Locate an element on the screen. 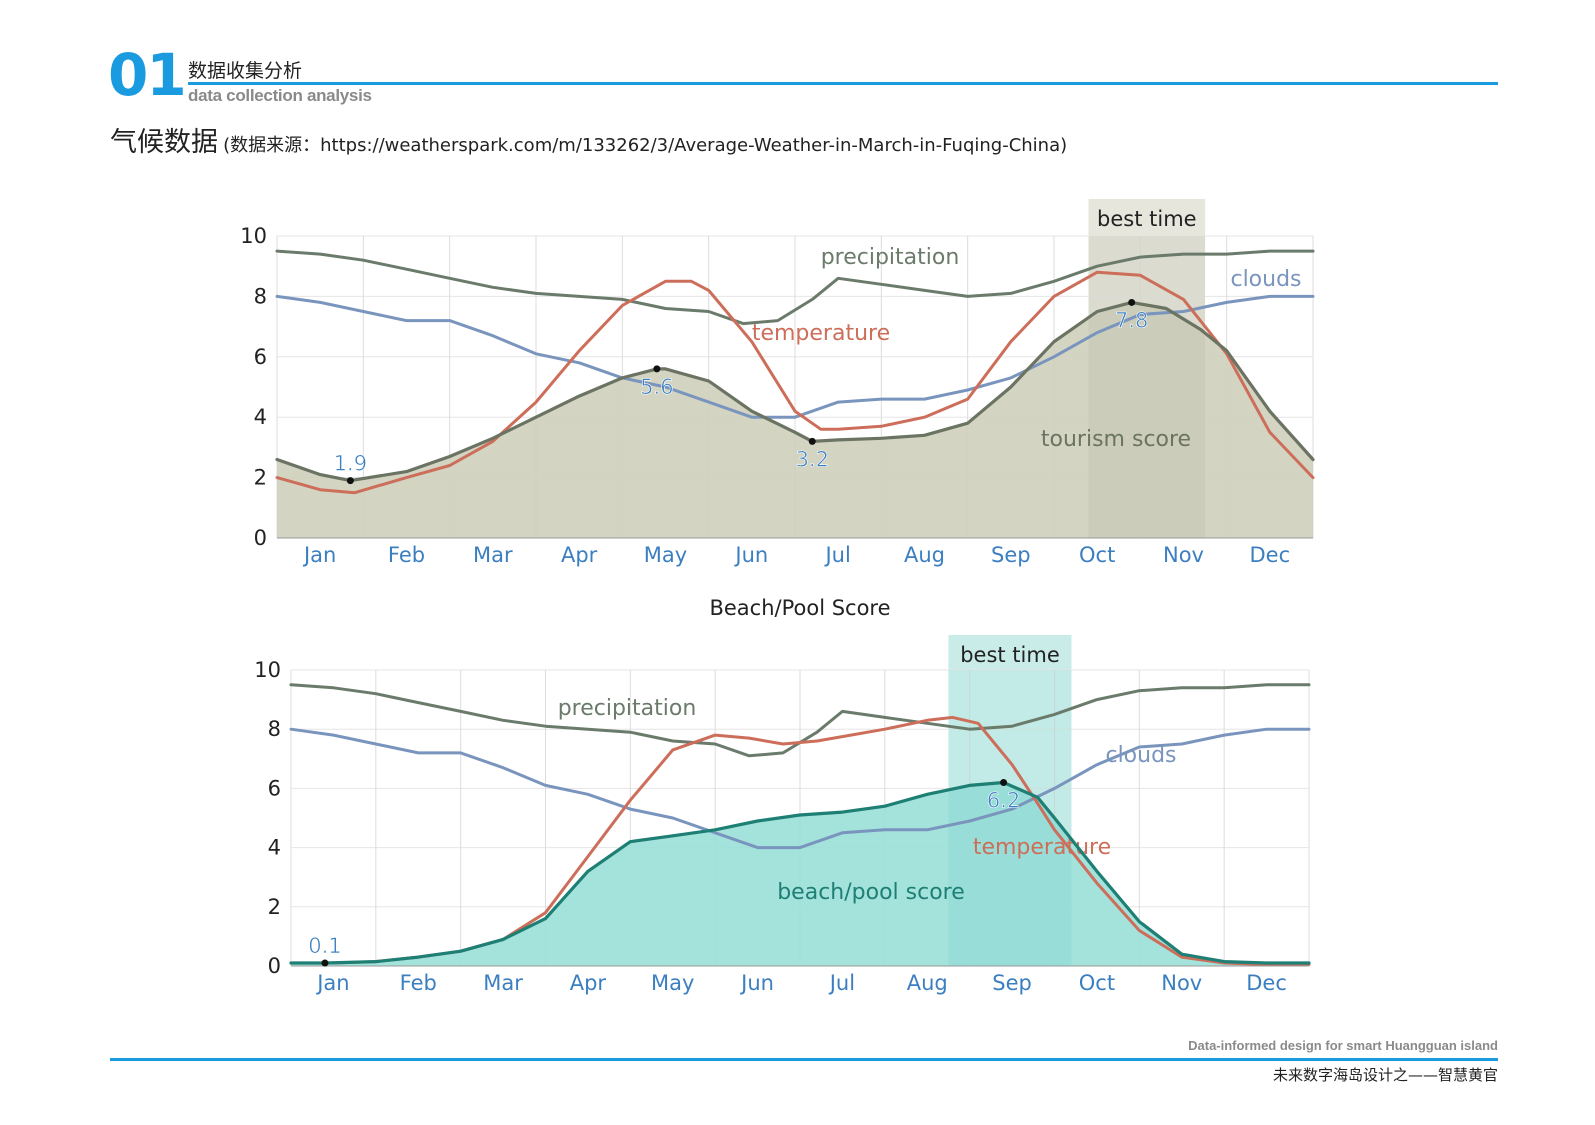 Image resolution: width=1595 pixels, height=1125 pixels. point-value-label: 6.2 is located at coordinates (1003, 800).